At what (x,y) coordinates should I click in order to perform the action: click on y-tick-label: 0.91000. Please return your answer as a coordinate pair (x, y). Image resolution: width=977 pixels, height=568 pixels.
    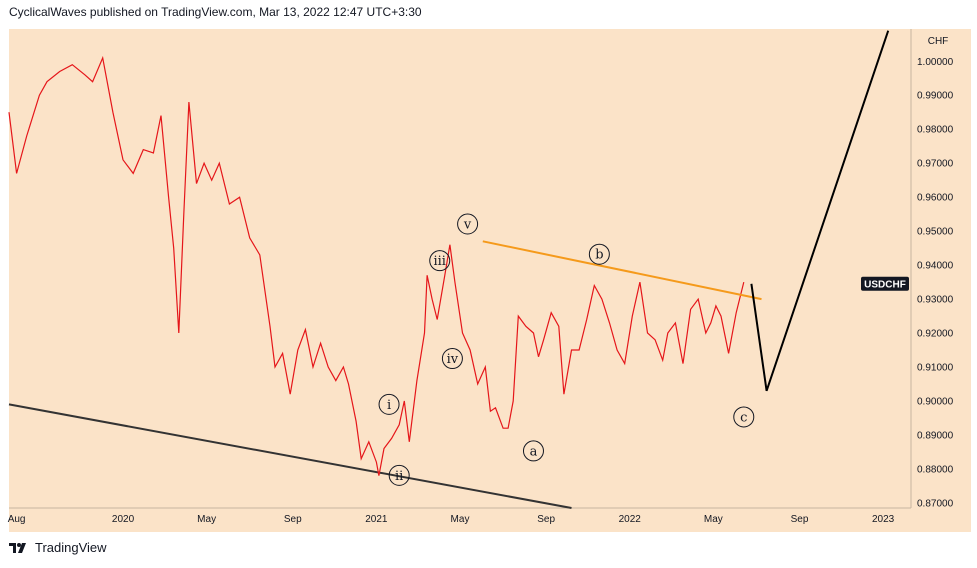
    Looking at the image, I should click on (935, 368).